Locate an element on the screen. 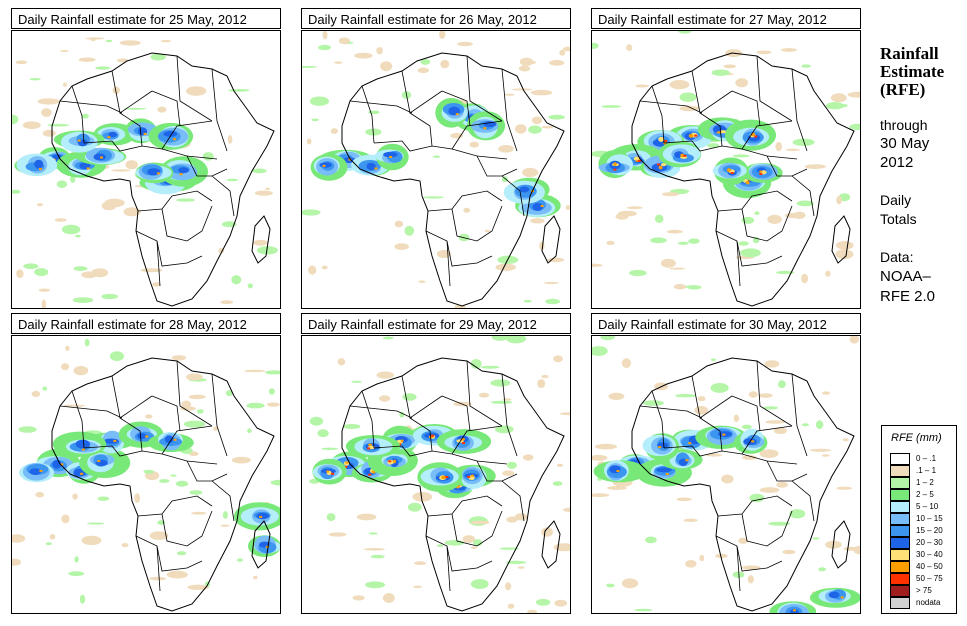 The image size is (967, 626). legend-item: 0 – .1 is located at coordinates (922, 459).